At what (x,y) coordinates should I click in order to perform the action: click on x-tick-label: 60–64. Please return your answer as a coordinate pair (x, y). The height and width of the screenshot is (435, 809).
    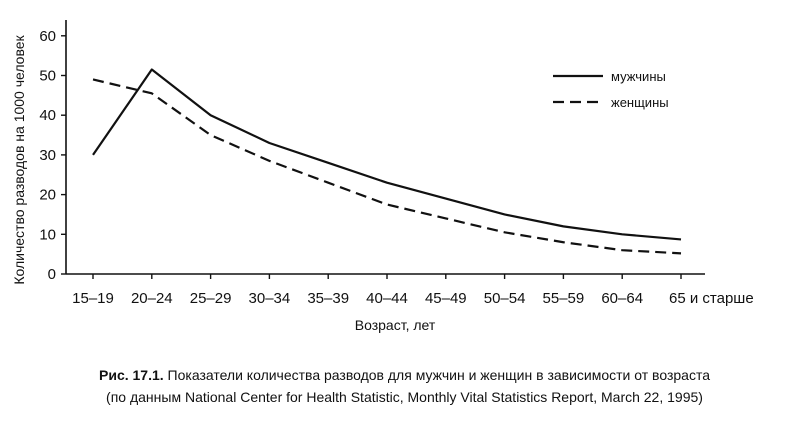
    Looking at the image, I should click on (622, 298).